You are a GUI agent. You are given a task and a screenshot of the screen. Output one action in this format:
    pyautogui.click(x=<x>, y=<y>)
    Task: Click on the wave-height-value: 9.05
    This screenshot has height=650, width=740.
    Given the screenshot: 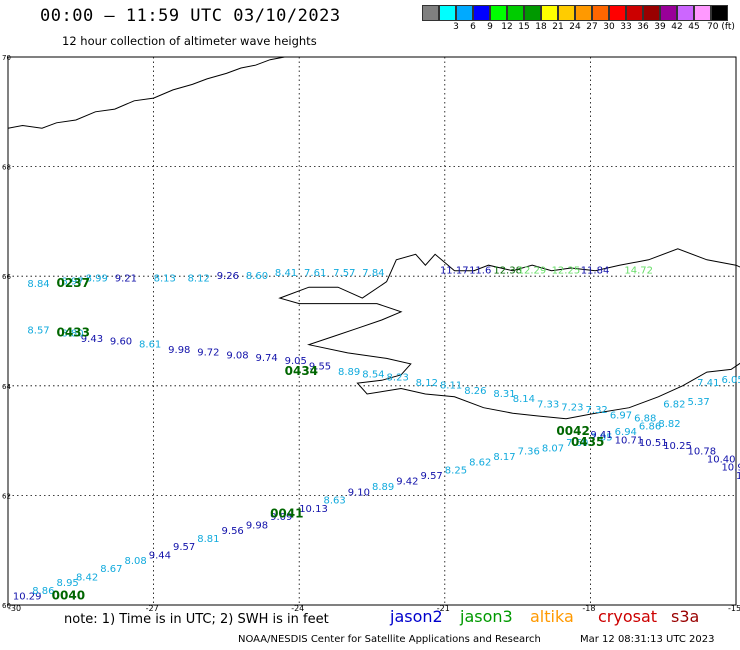 What is the action you would take?
    pyautogui.click(x=296, y=361)
    